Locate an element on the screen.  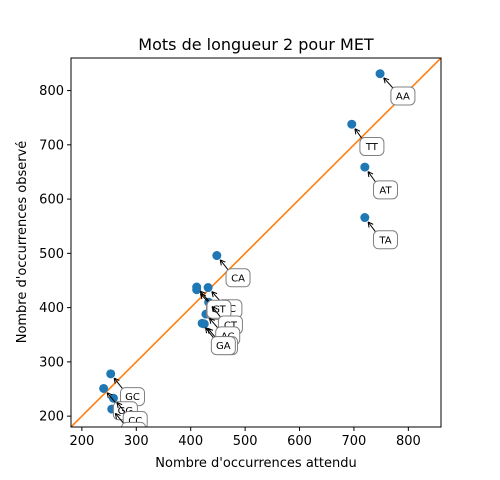
x-tick-label: 400 is located at coordinates (190, 441).